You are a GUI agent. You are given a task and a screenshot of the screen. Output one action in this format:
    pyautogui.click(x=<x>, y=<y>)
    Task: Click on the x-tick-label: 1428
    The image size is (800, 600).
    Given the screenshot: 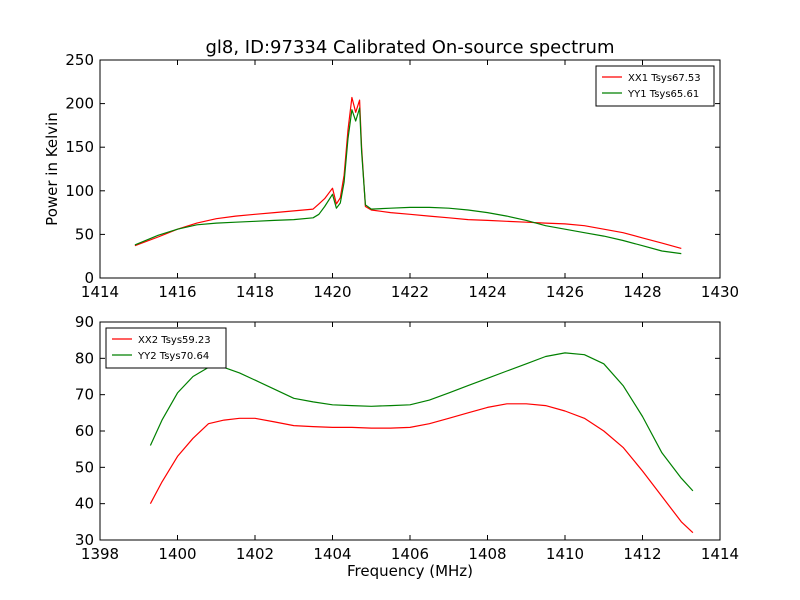 What is the action you would take?
    pyautogui.click(x=642, y=292)
    